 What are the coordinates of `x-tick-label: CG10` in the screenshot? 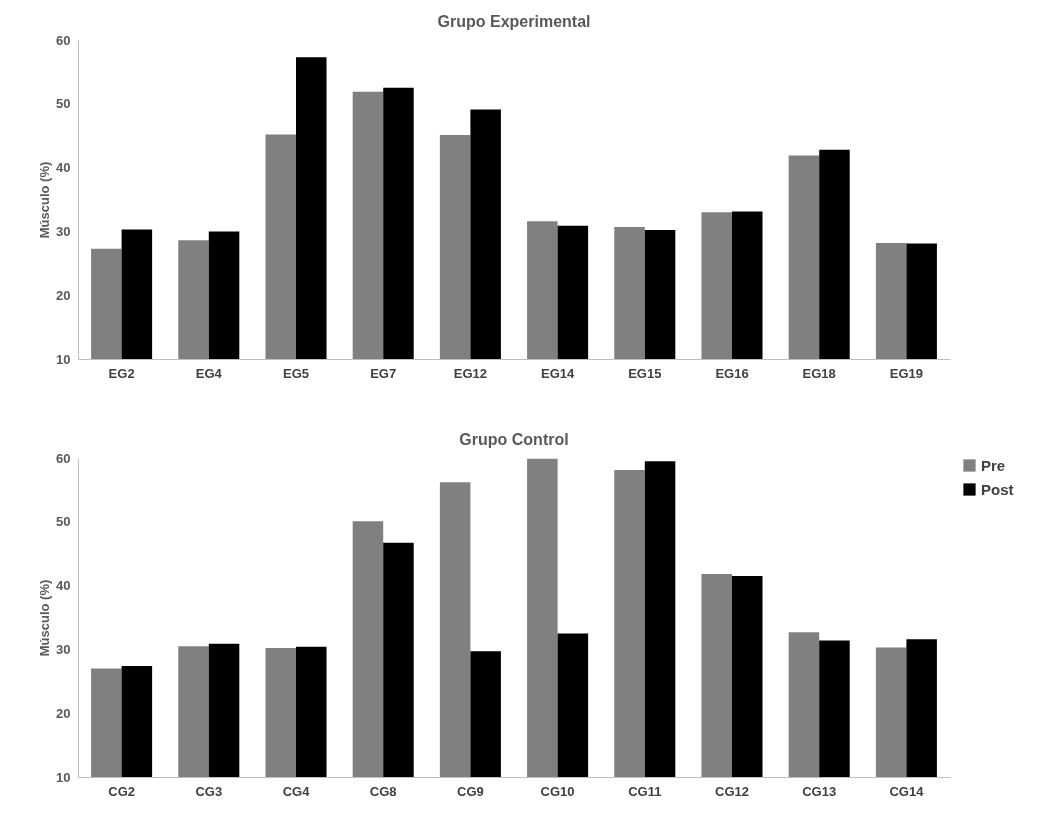 It's located at (557, 791).